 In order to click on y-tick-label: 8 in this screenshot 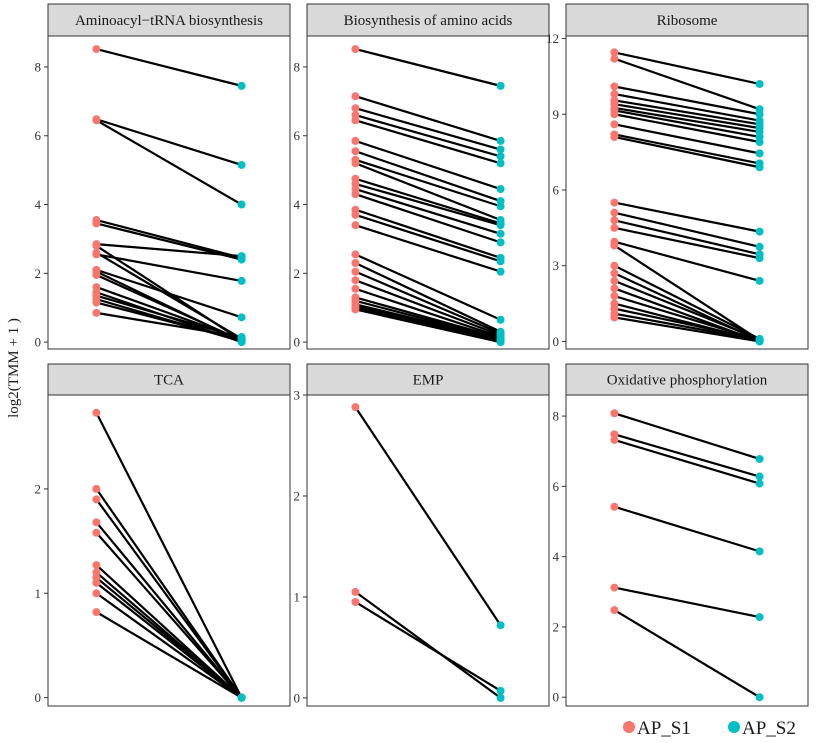, I will do `click(297, 66)`.